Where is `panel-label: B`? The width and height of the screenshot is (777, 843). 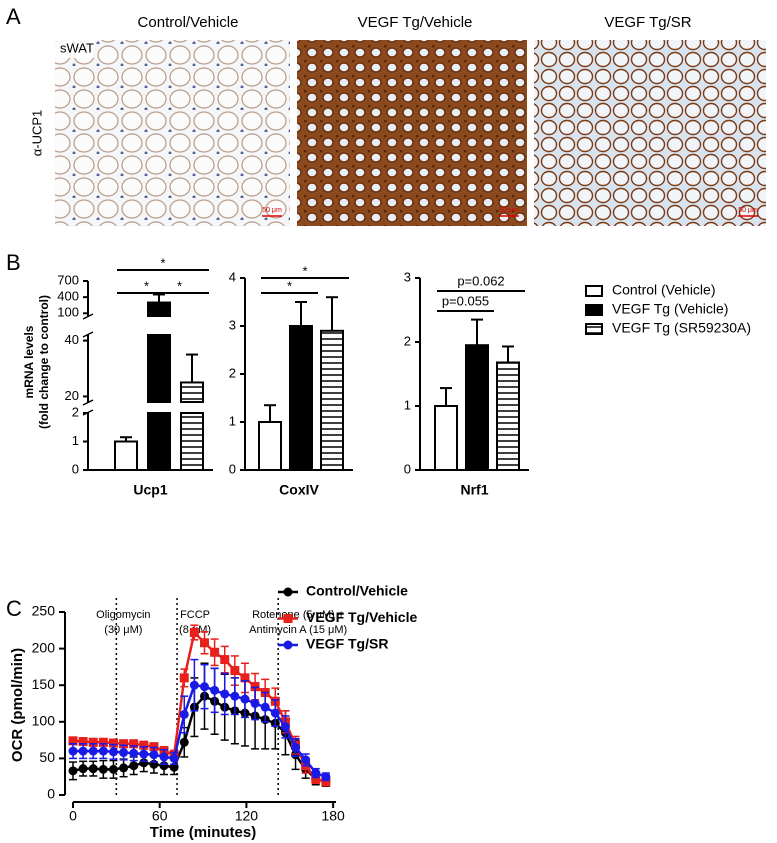
panel-label: B is located at coordinates (13, 262).